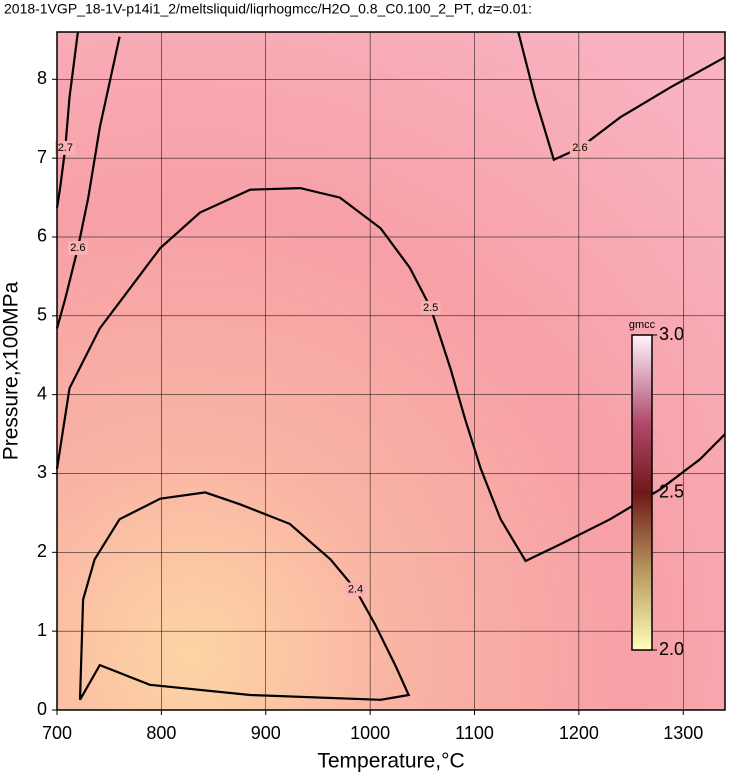  I want to click on y-tick-label: 4, so click(42, 393).